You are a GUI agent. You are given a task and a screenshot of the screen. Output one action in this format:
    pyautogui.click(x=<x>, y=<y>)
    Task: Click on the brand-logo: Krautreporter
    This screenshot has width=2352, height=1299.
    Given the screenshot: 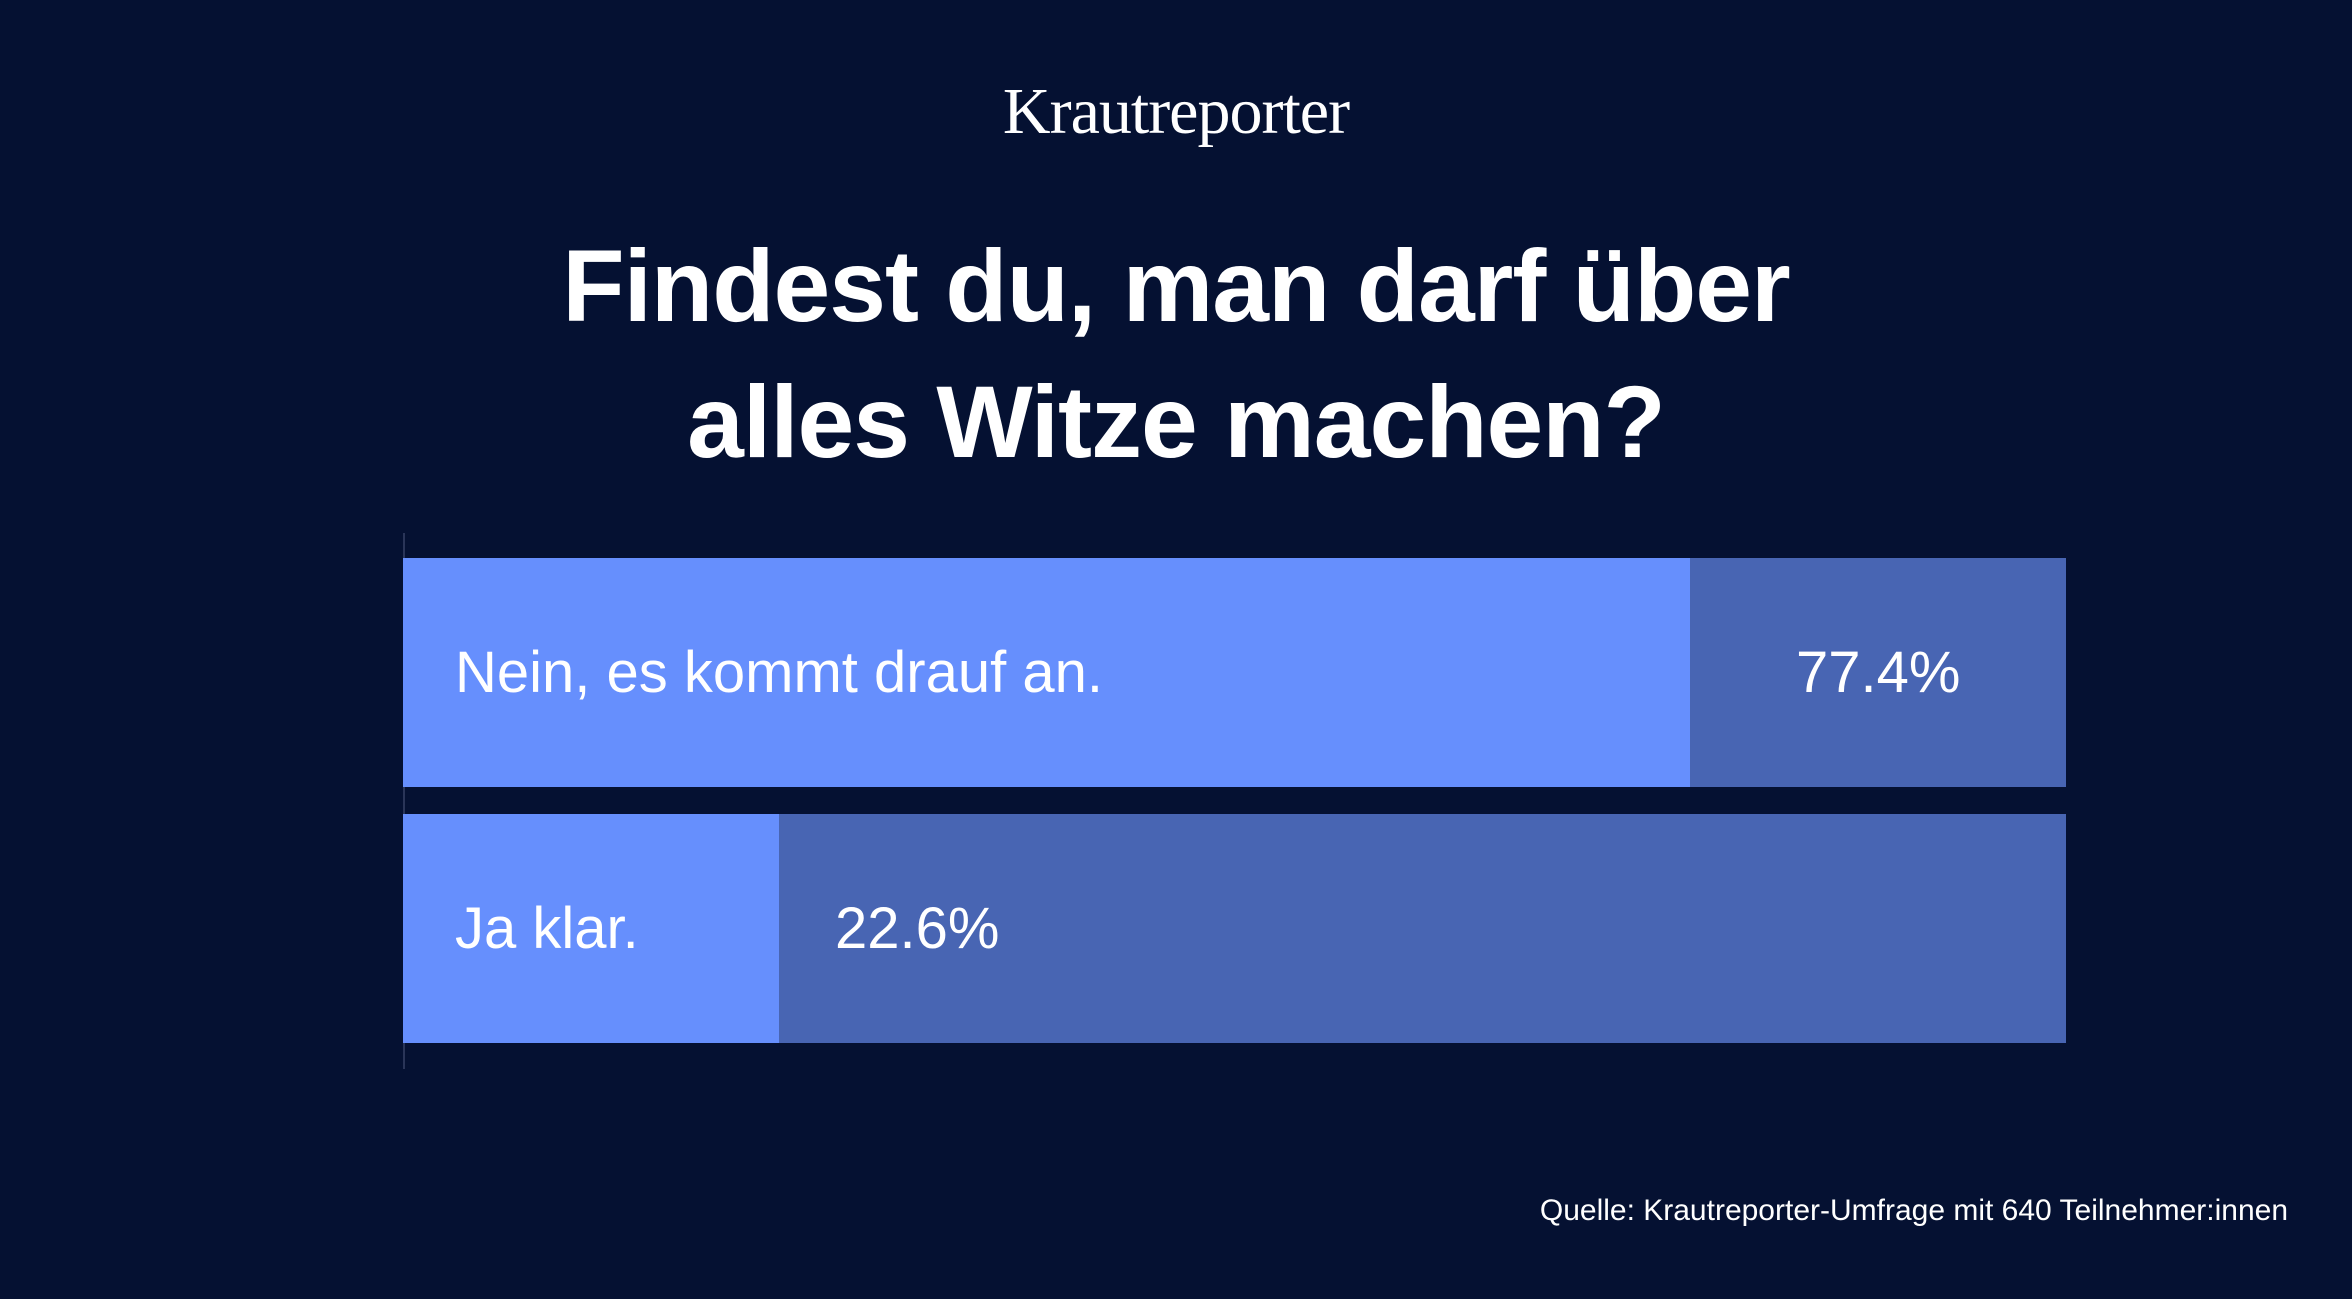 What is the action you would take?
    pyautogui.click(x=1176, y=111)
    